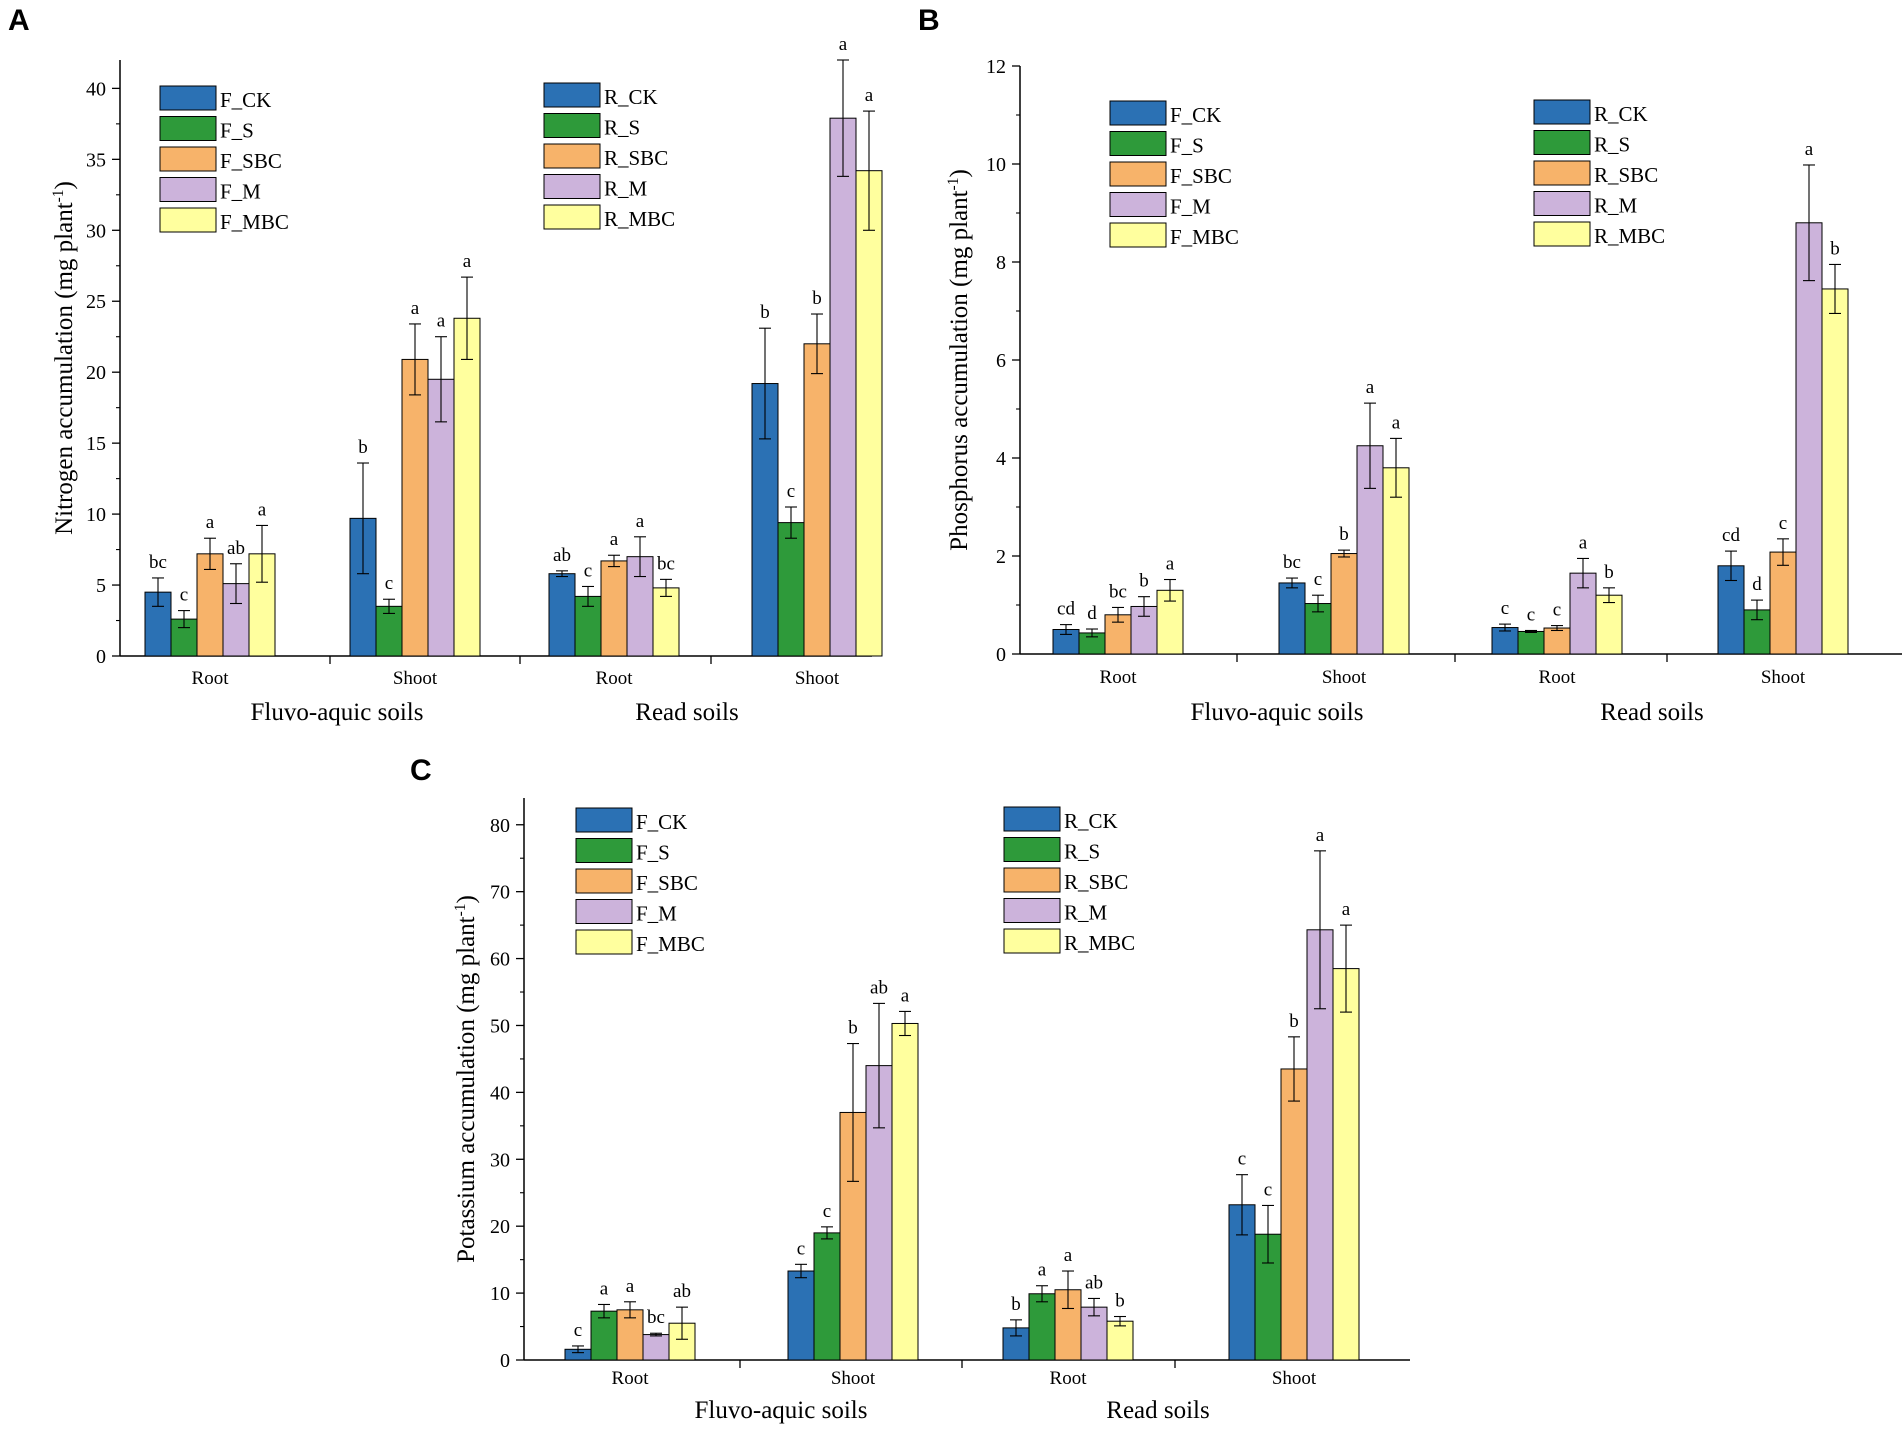 This screenshot has width=1902, height=1443. Describe the element at coordinates (1344, 677) in the screenshot. I see `panel-b-group-label: Shoot` at that location.